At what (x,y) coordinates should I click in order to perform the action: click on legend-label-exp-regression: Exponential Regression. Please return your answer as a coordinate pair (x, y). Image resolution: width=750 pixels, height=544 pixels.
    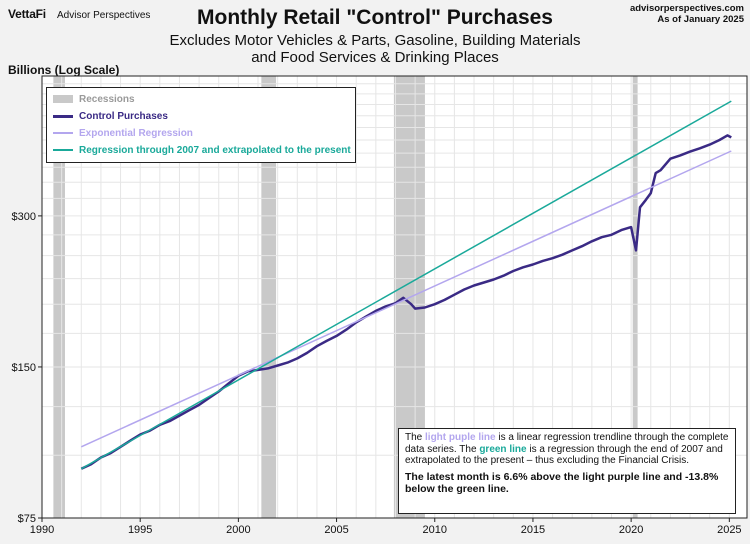
    Looking at the image, I should click on (136, 133).